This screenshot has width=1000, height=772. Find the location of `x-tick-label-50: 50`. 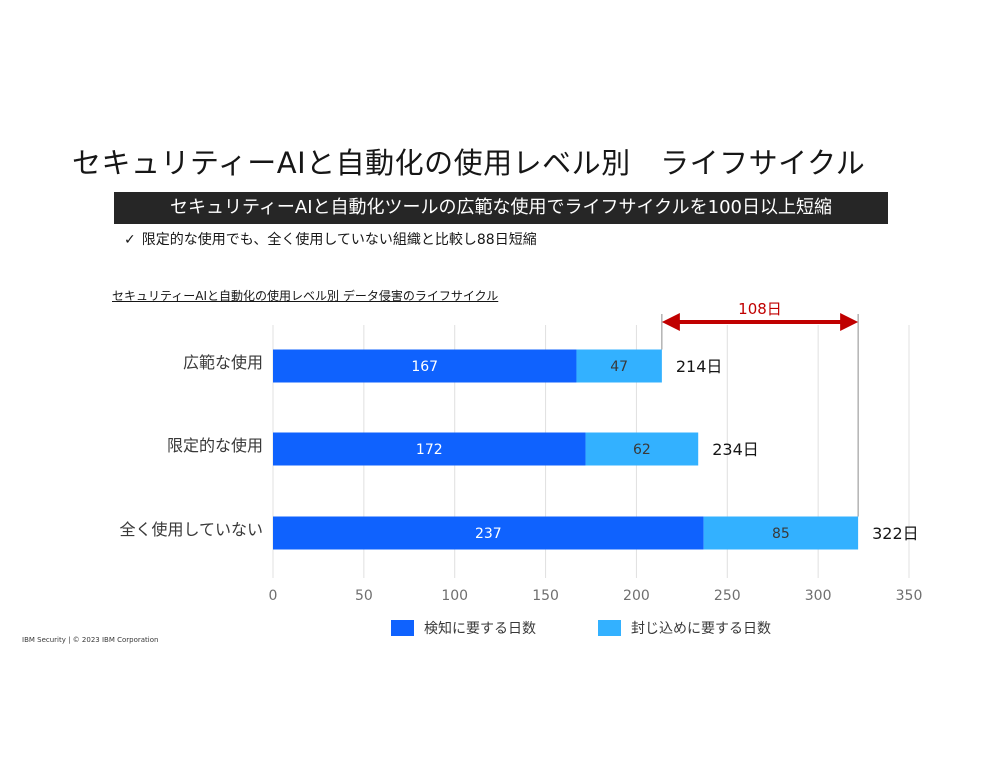

x-tick-label-50: 50 is located at coordinates (364, 596).